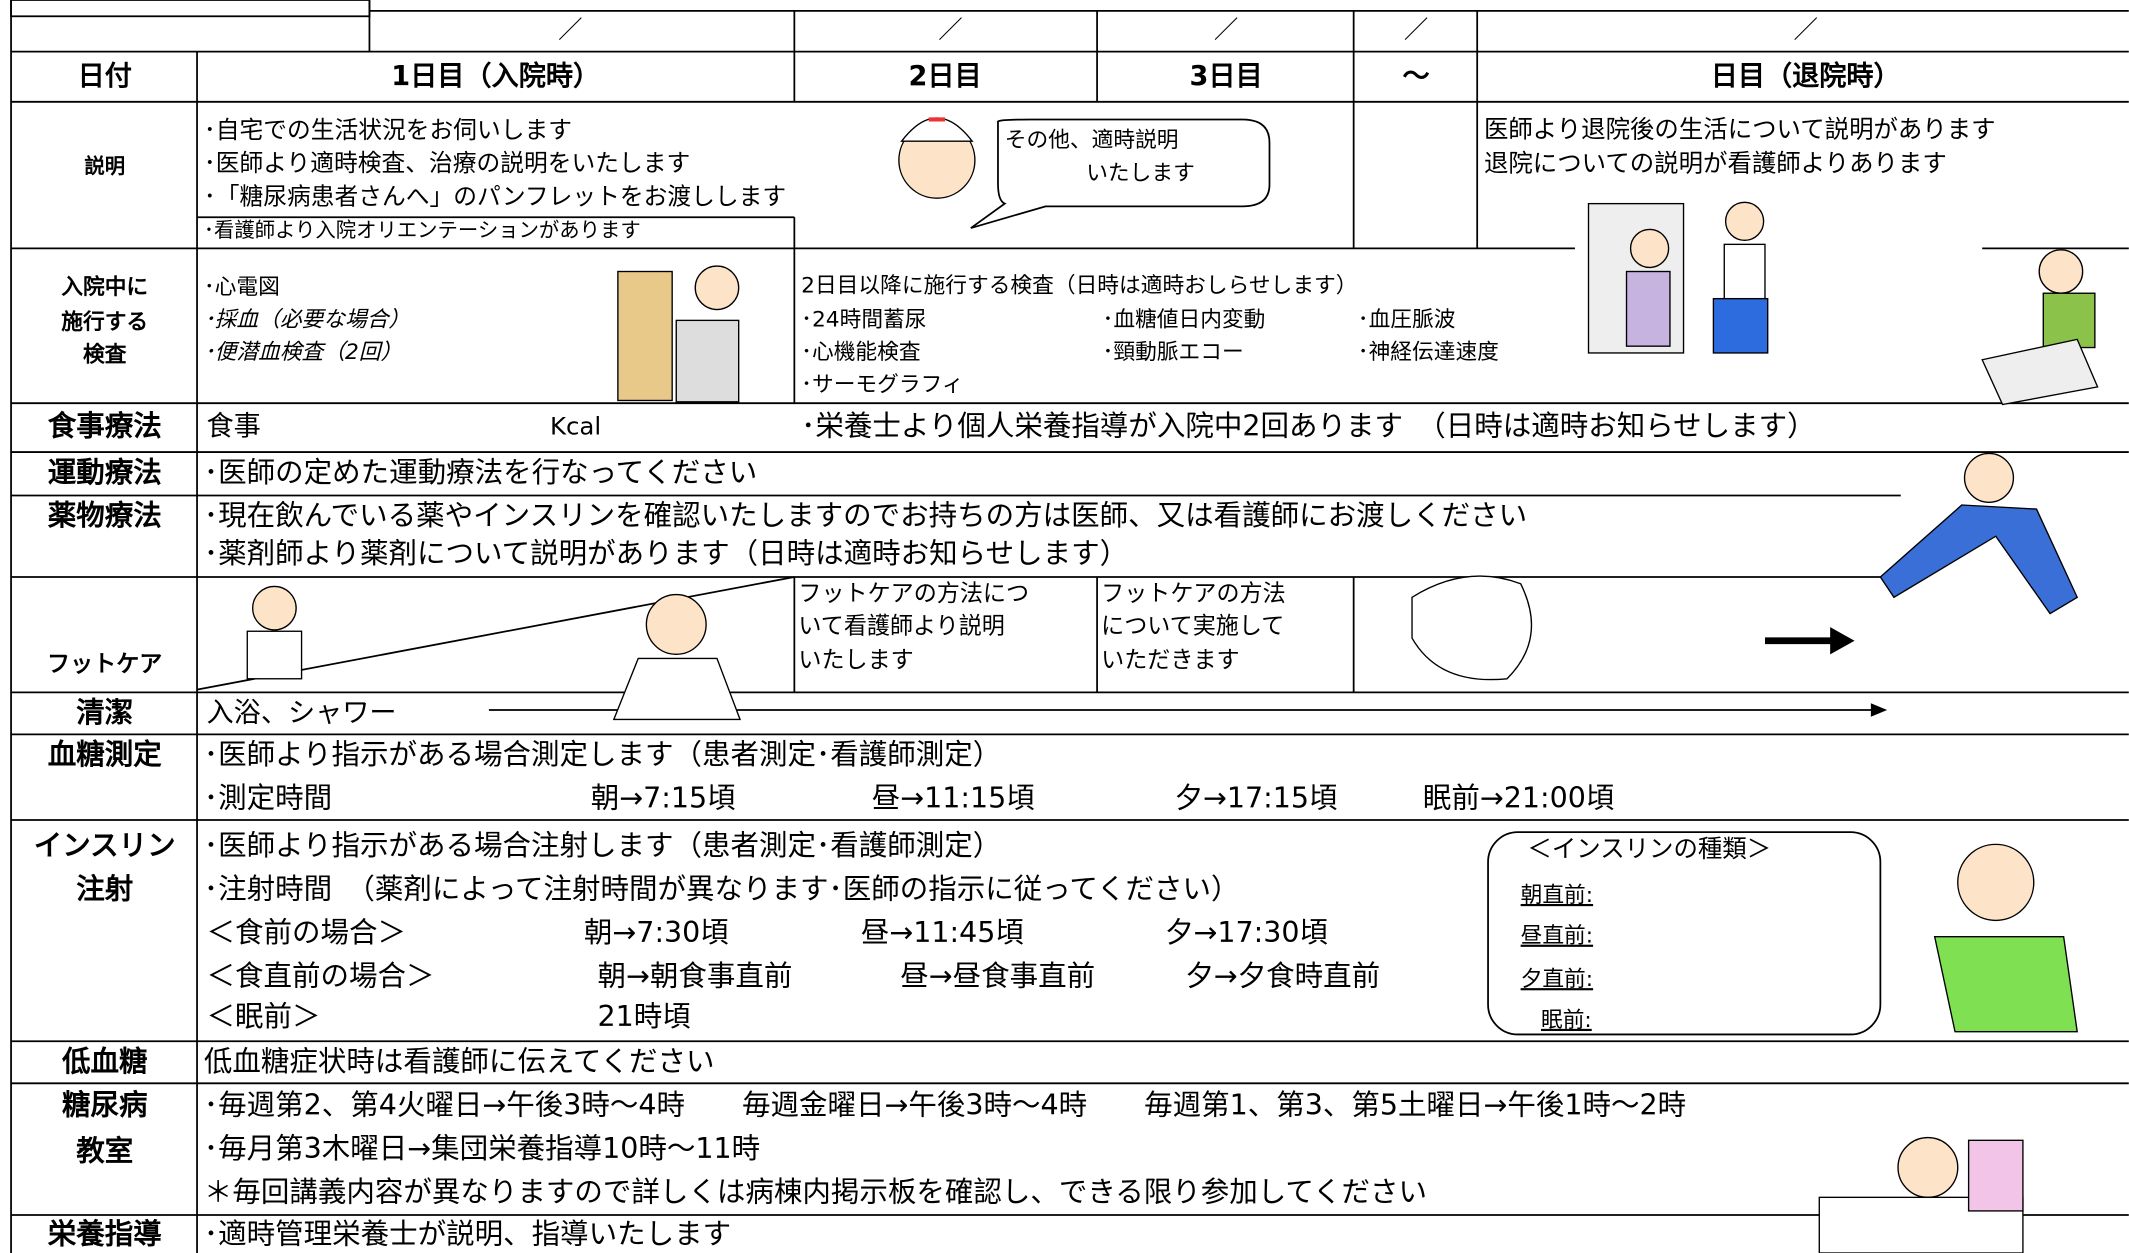 The width and height of the screenshot is (2129, 1253). Describe the element at coordinates (388, 130) in the screenshot. I see `cell-text: ･自宅での生活状況をお伺いします` at that location.